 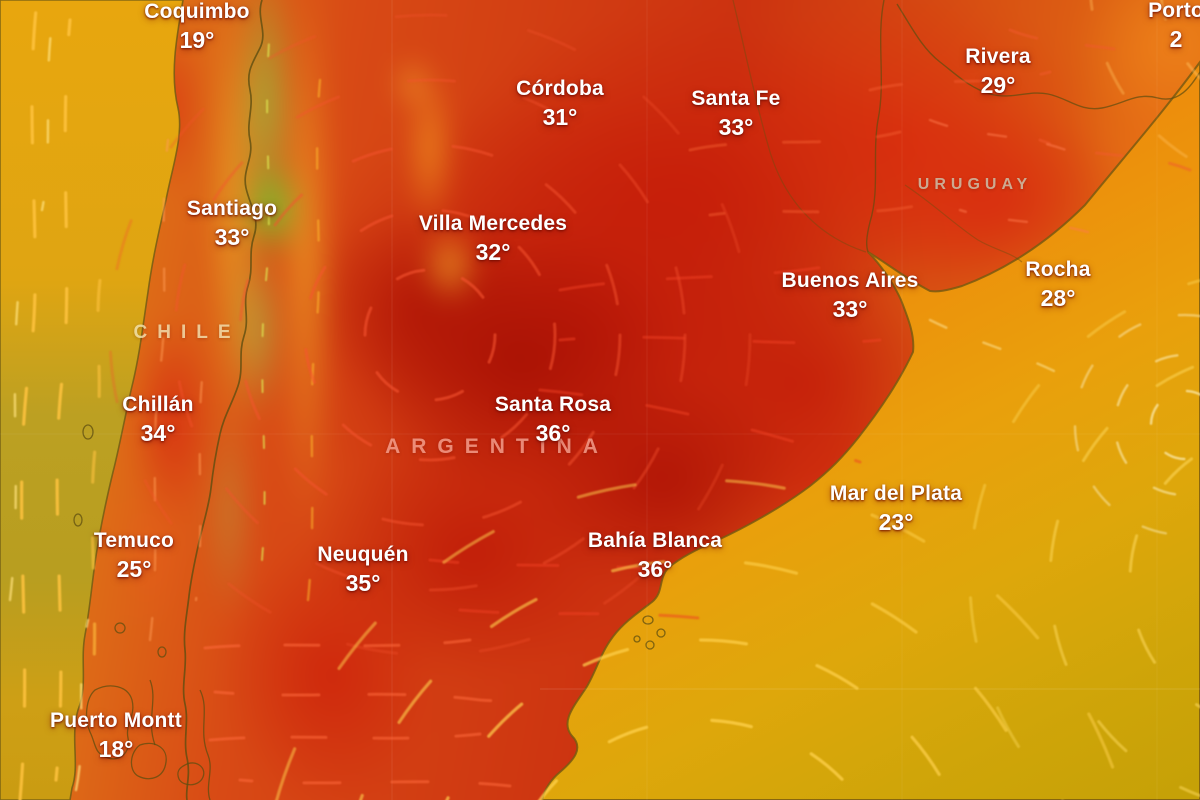 I want to click on city-label: Rivera 29°, so click(x=997, y=72).